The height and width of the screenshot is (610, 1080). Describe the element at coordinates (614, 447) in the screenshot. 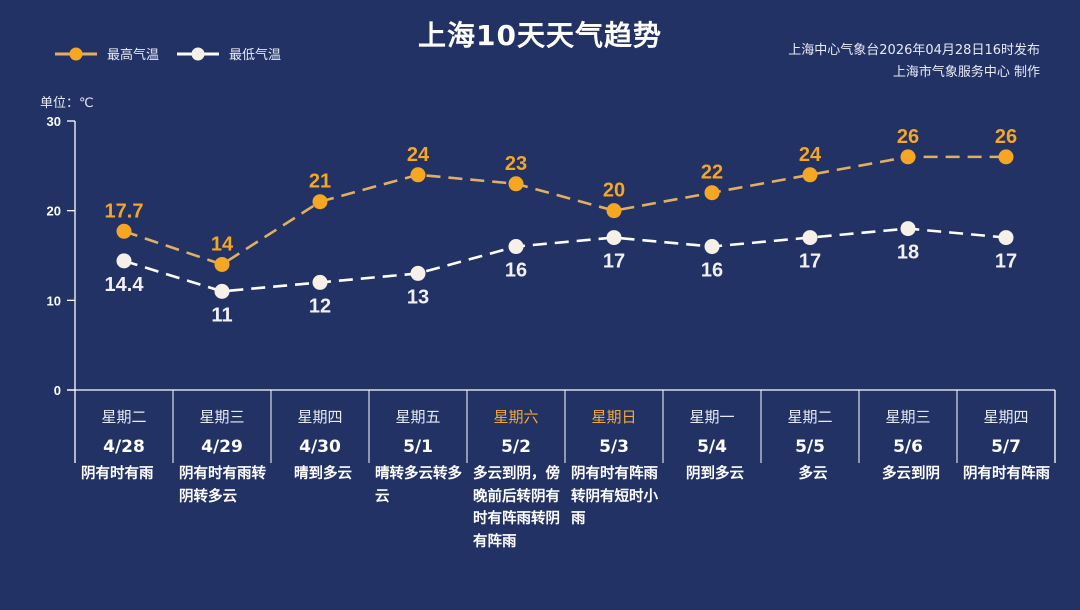

I see `date-label: 5/3` at that location.